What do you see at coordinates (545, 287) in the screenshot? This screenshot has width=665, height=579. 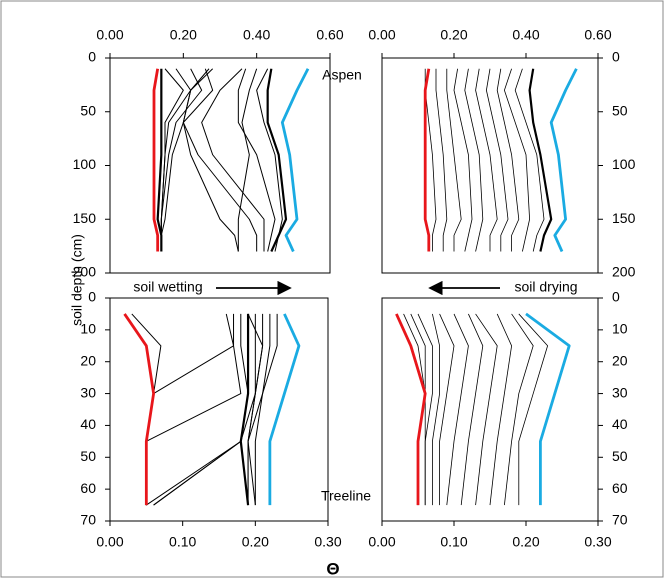 I see `annotation: soil drying` at bounding box center [545, 287].